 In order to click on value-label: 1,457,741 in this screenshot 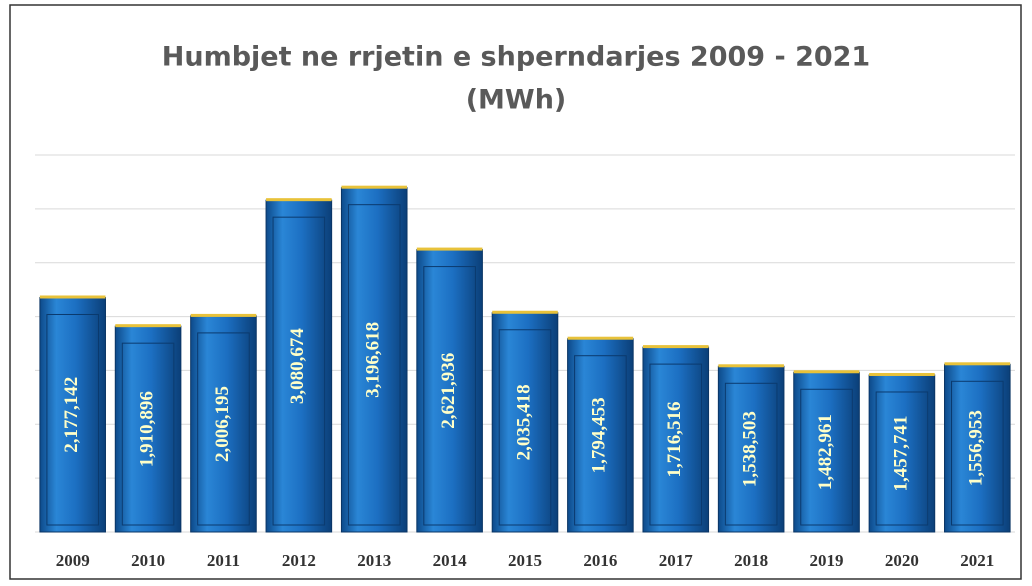, I will do `click(900, 453)`.